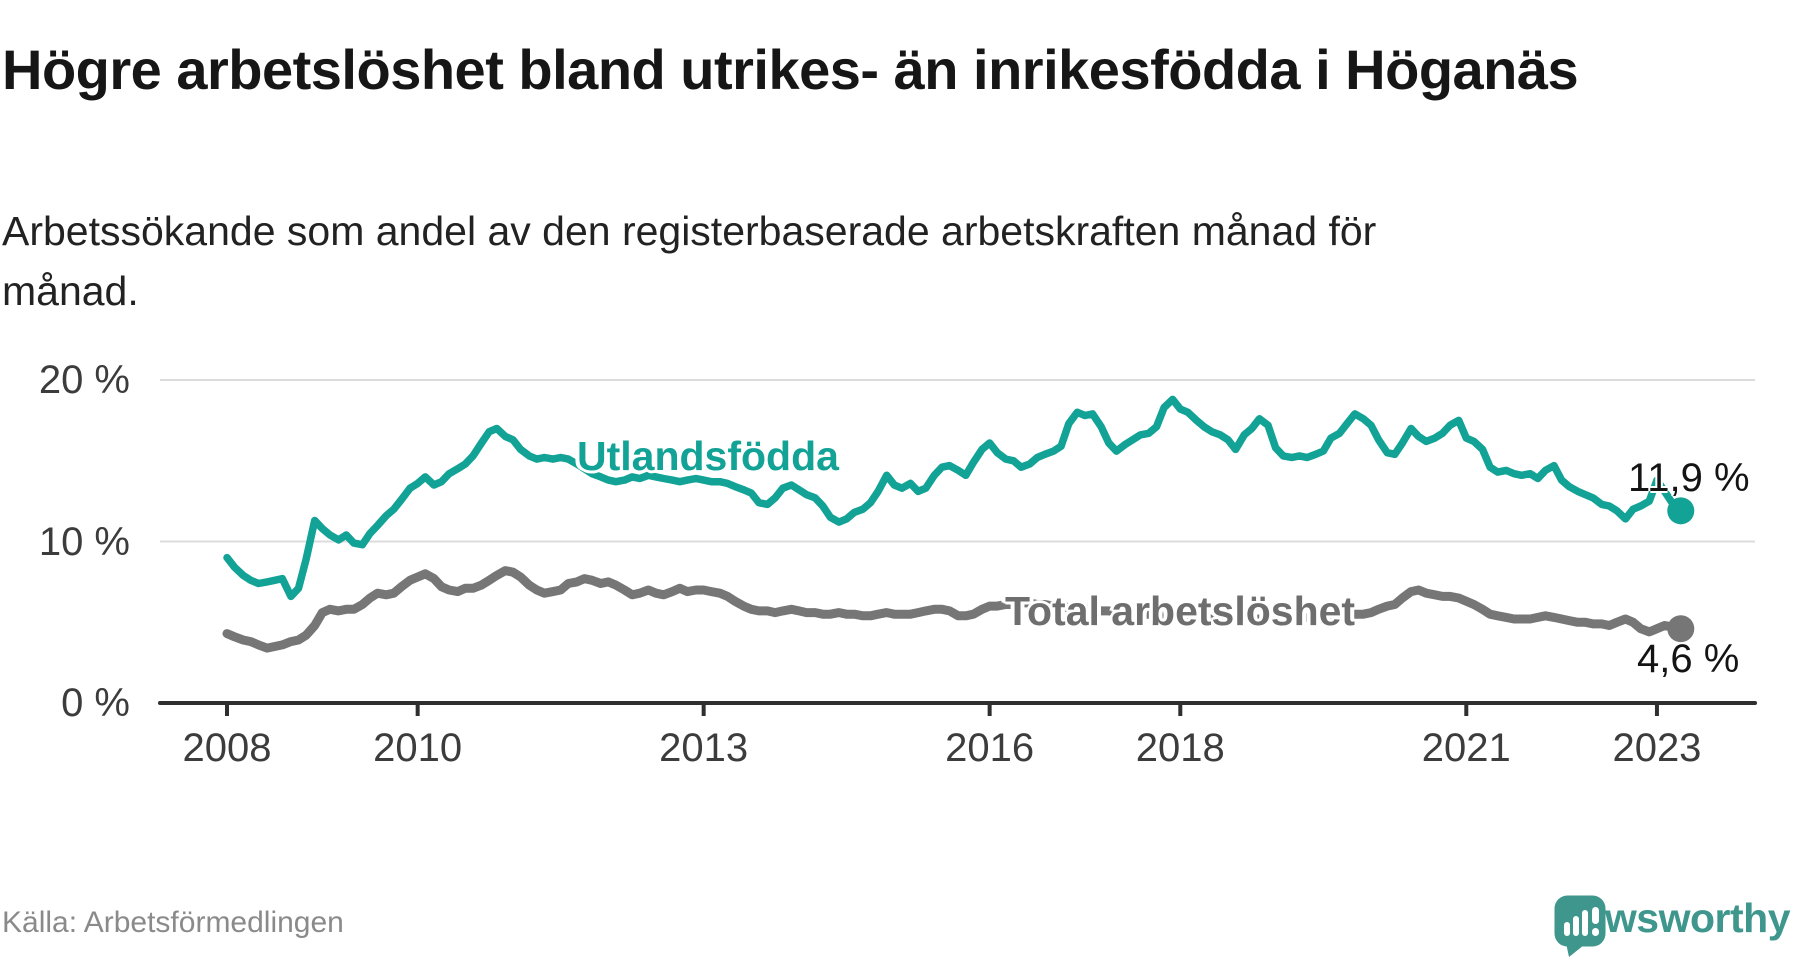 This screenshot has width=1800, height=958. What do you see at coordinates (1672, 926) in the screenshot?
I see `newsworthy-logo: Newsworthy` at bounding box center [1672, 926].